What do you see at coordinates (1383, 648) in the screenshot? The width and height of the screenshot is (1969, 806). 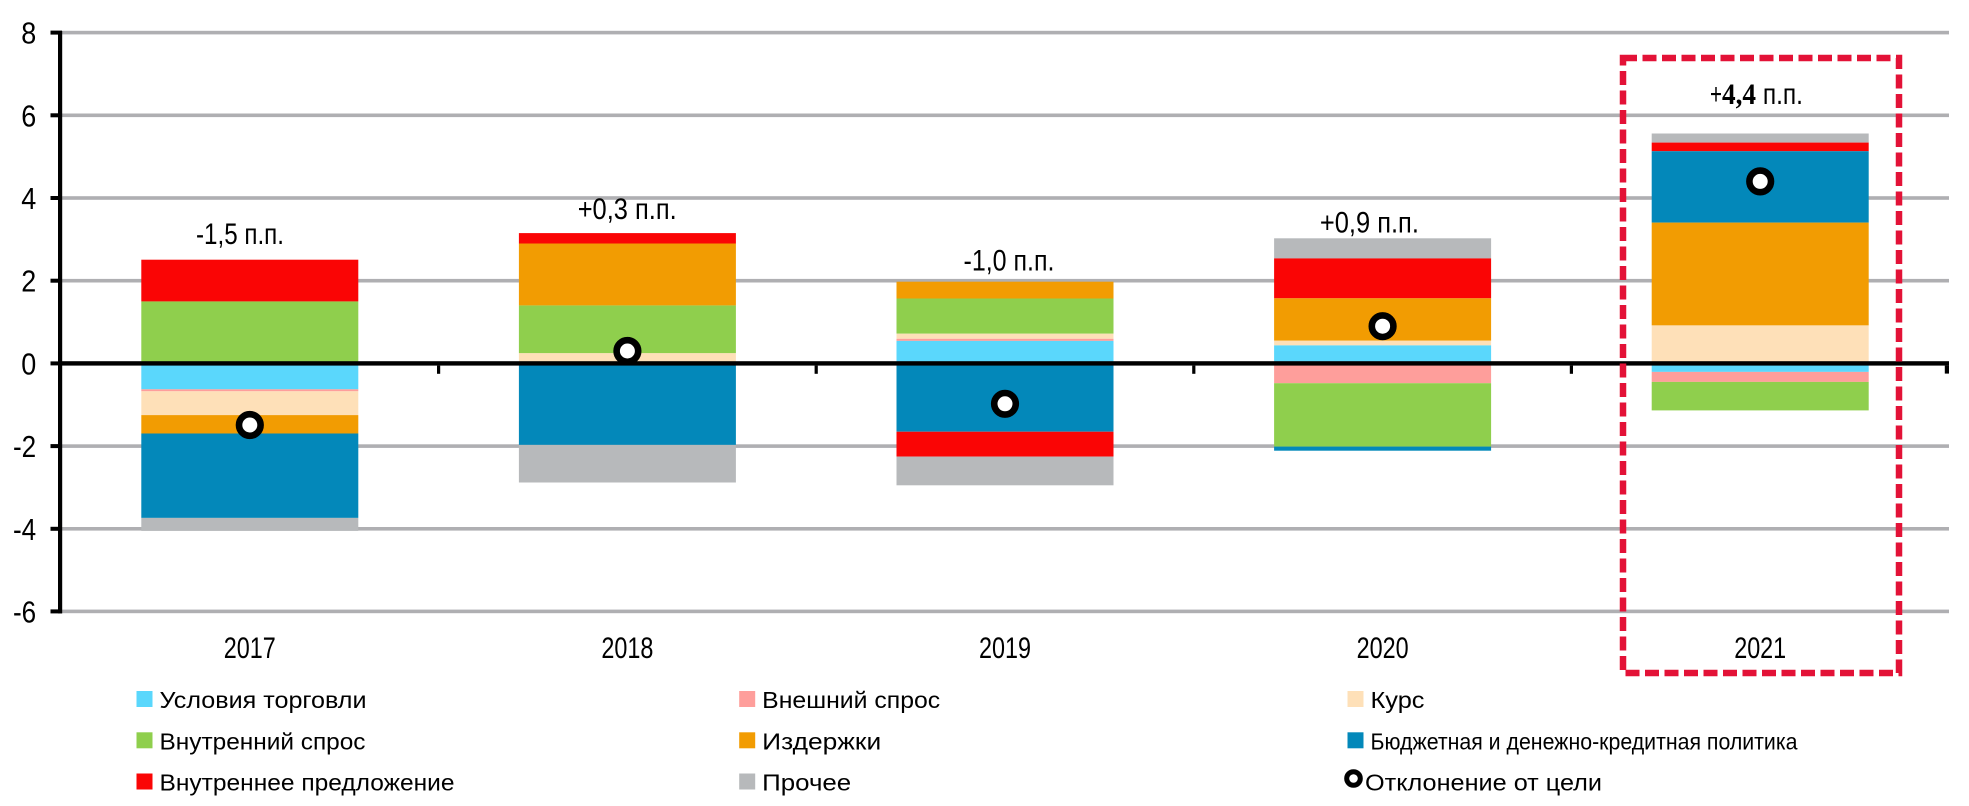 I see `svg-text: 2020` at bounding box center [1383, 648].